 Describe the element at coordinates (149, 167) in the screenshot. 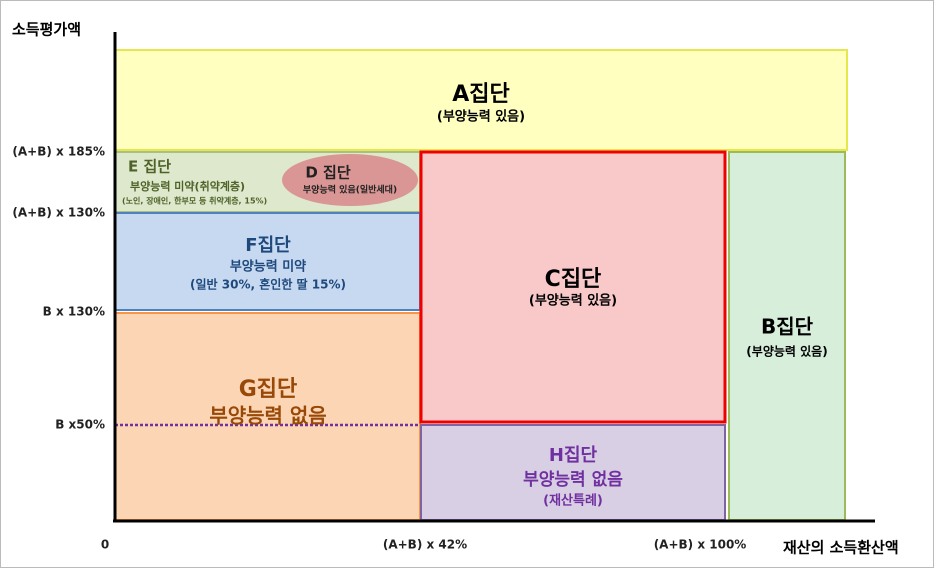

I see `group-name: E 집단` at that location.